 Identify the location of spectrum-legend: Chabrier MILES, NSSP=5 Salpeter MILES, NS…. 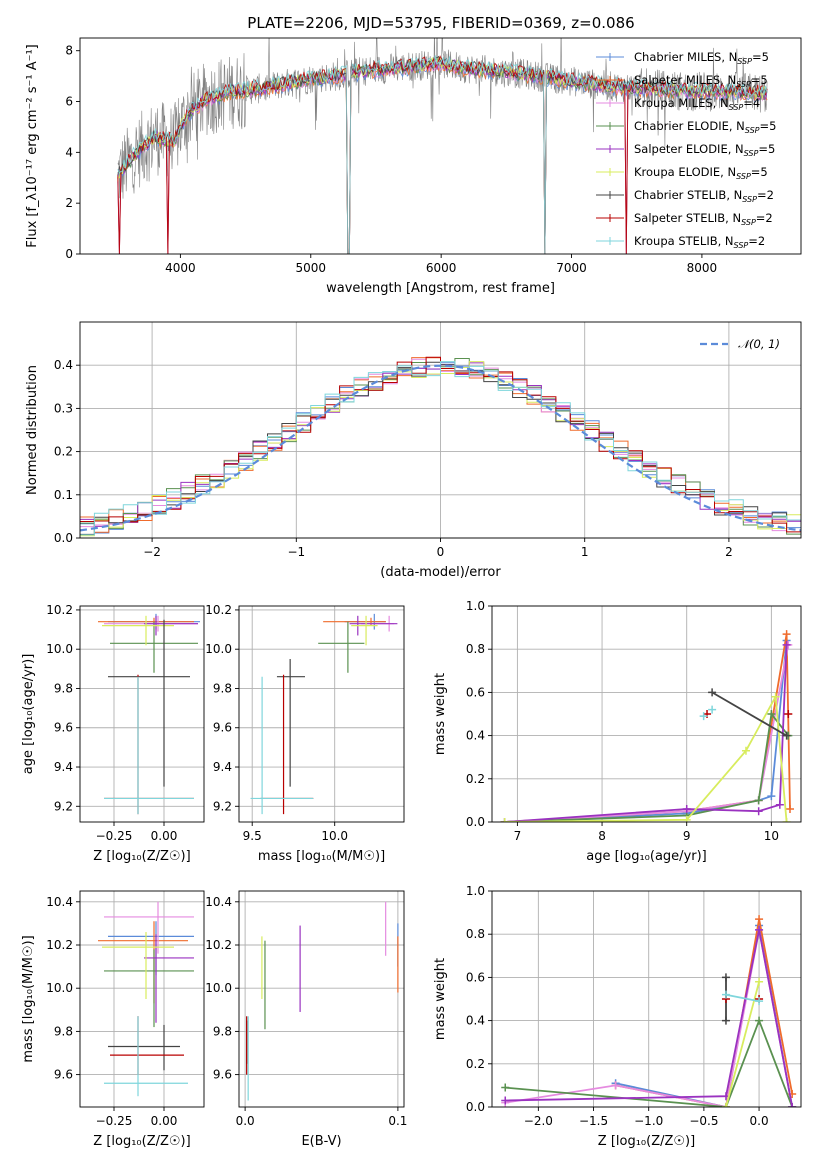
(686, 150).